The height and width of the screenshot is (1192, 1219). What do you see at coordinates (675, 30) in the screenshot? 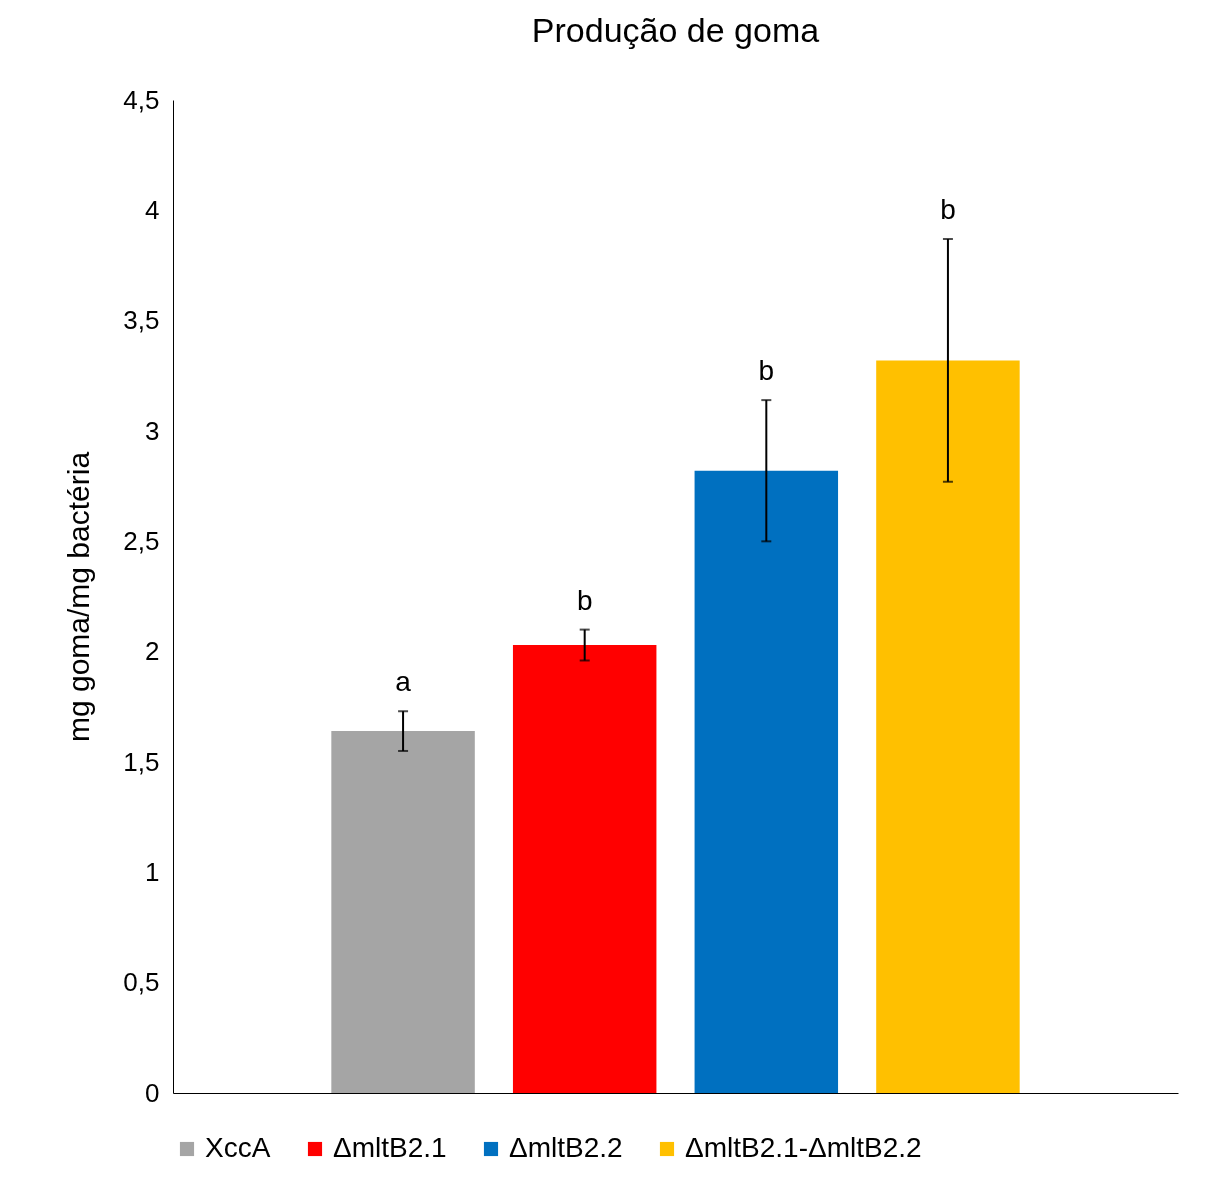
I see `chart-title: Produção de goma` at bounding box center [675, 30].